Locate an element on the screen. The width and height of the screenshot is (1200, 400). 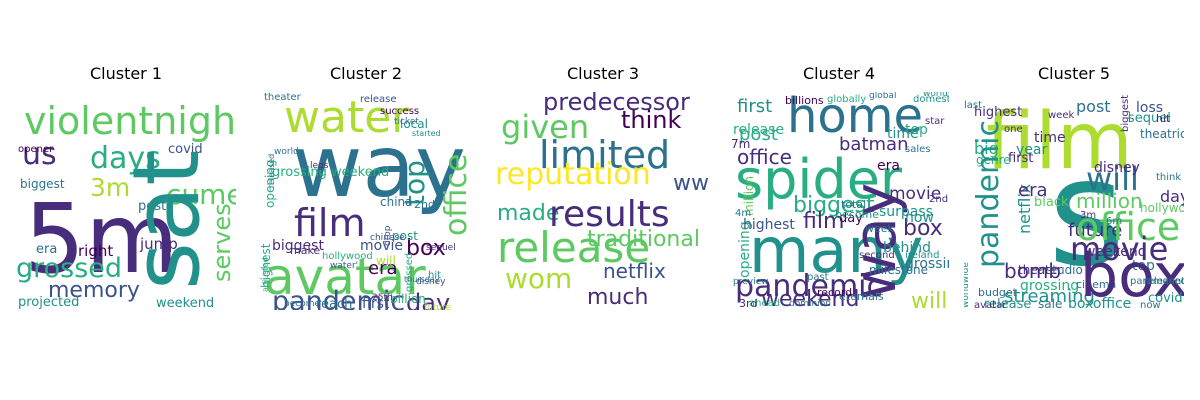
cloud-word: million is located at coordinates (1109, 201).